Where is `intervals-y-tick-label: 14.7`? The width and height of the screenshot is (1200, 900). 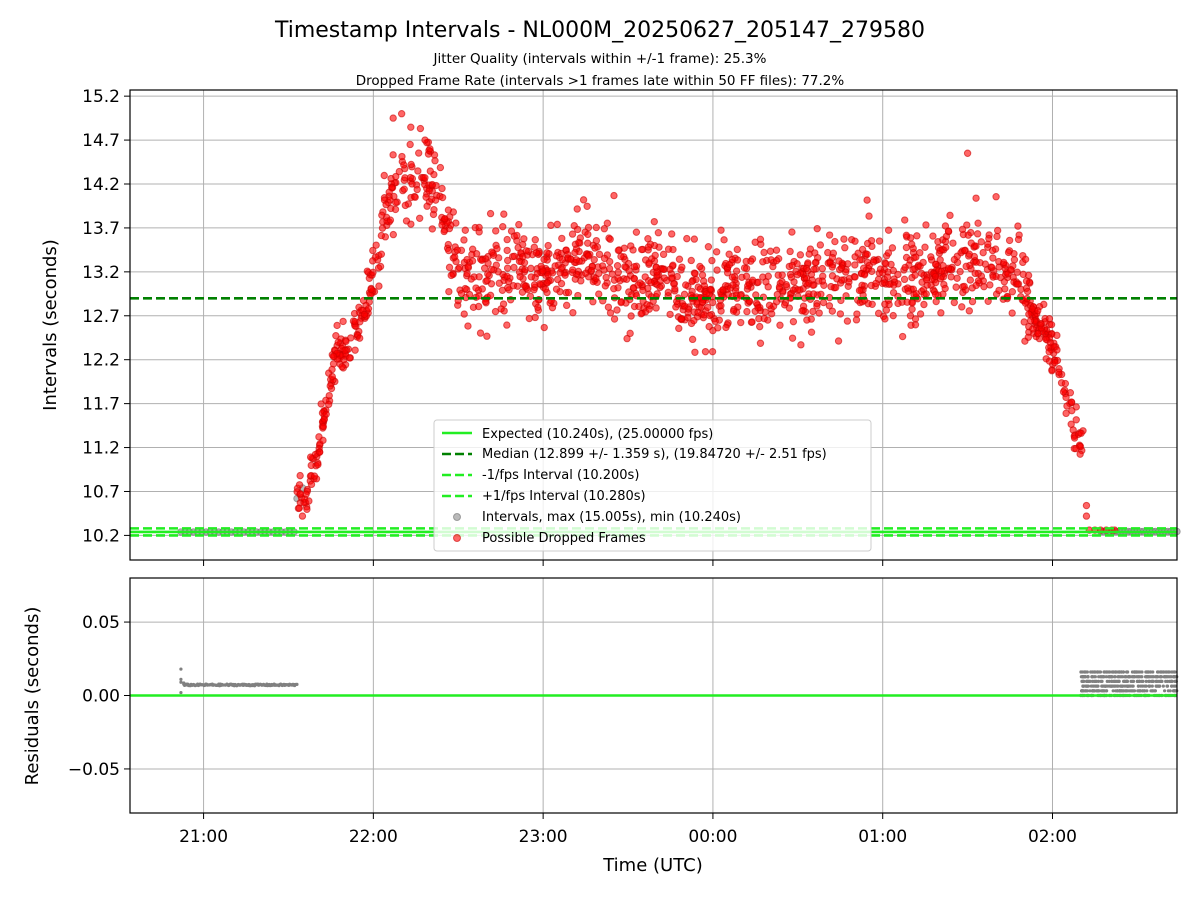 intervals-y-tick-label: 14.7 is located at coordinates (101, 141).